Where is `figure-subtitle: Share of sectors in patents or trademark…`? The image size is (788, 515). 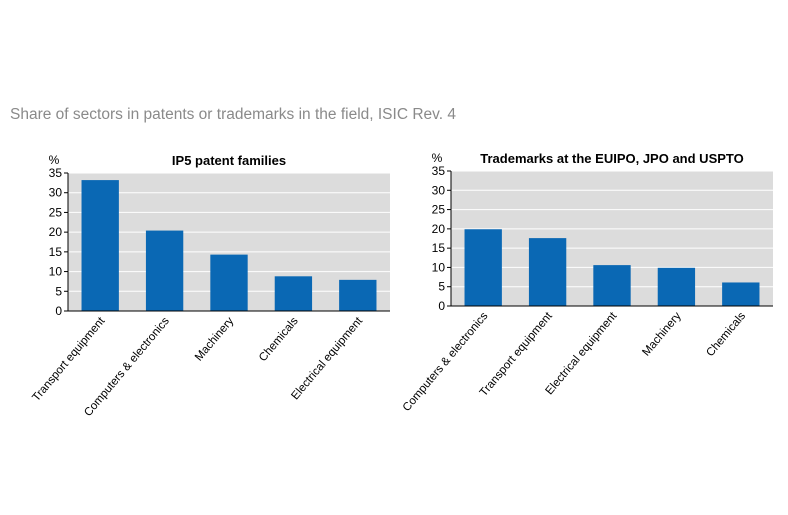
figure-subtitle: Share of sectors in patents or trademark… is located at coordinates (233, 114).